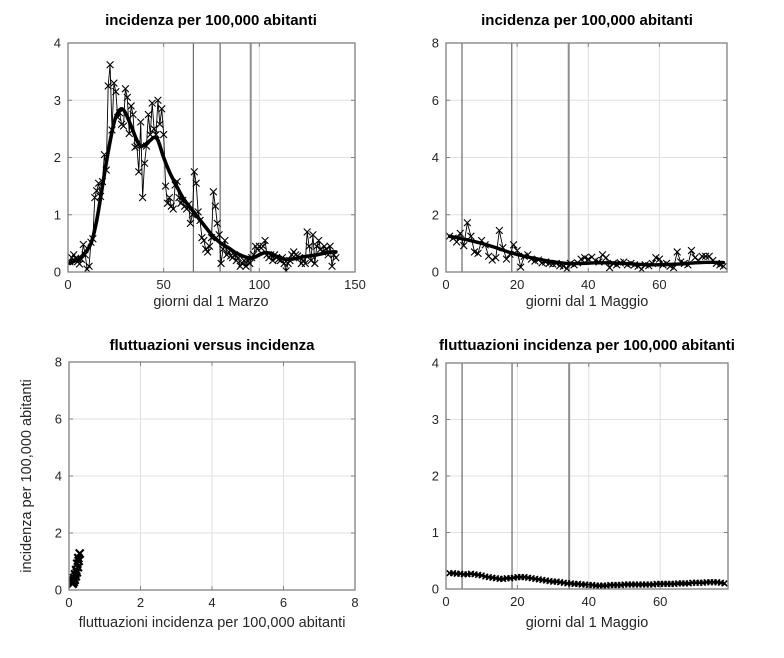 Image resolution: width=784 pixels, height=658 pixels. I want to click on svg-text: 150, so click(355, 284).